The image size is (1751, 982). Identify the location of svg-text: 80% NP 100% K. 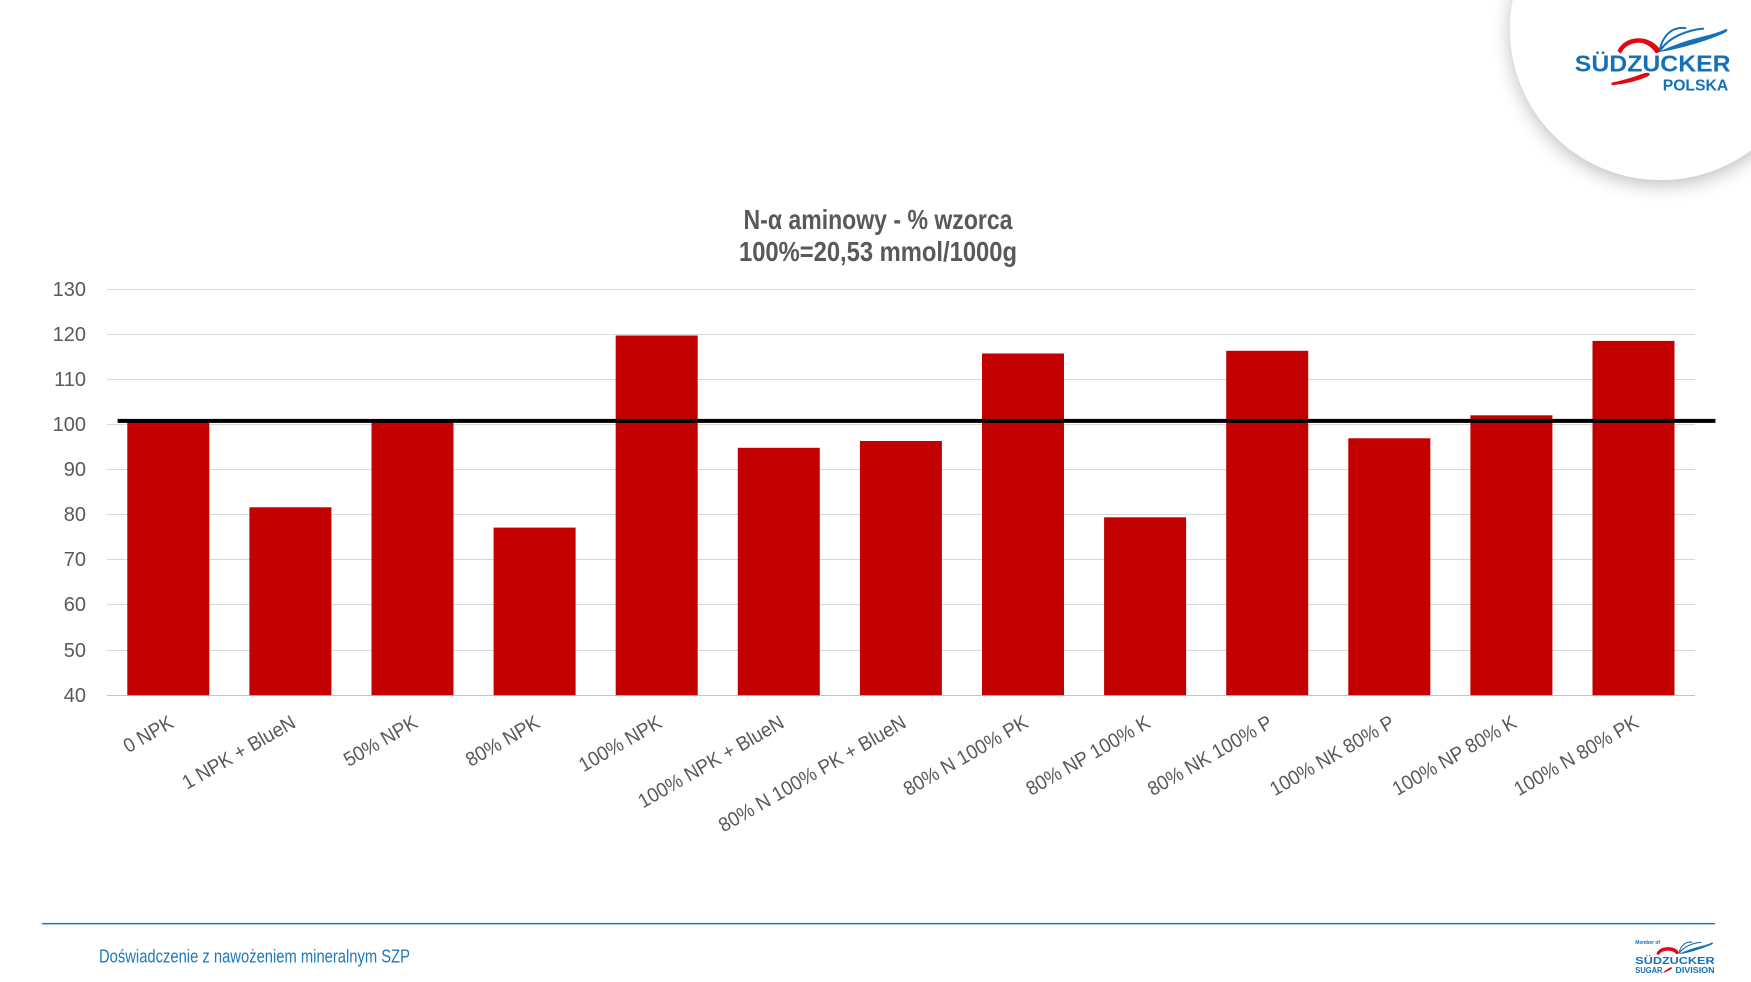
(1088, 755).